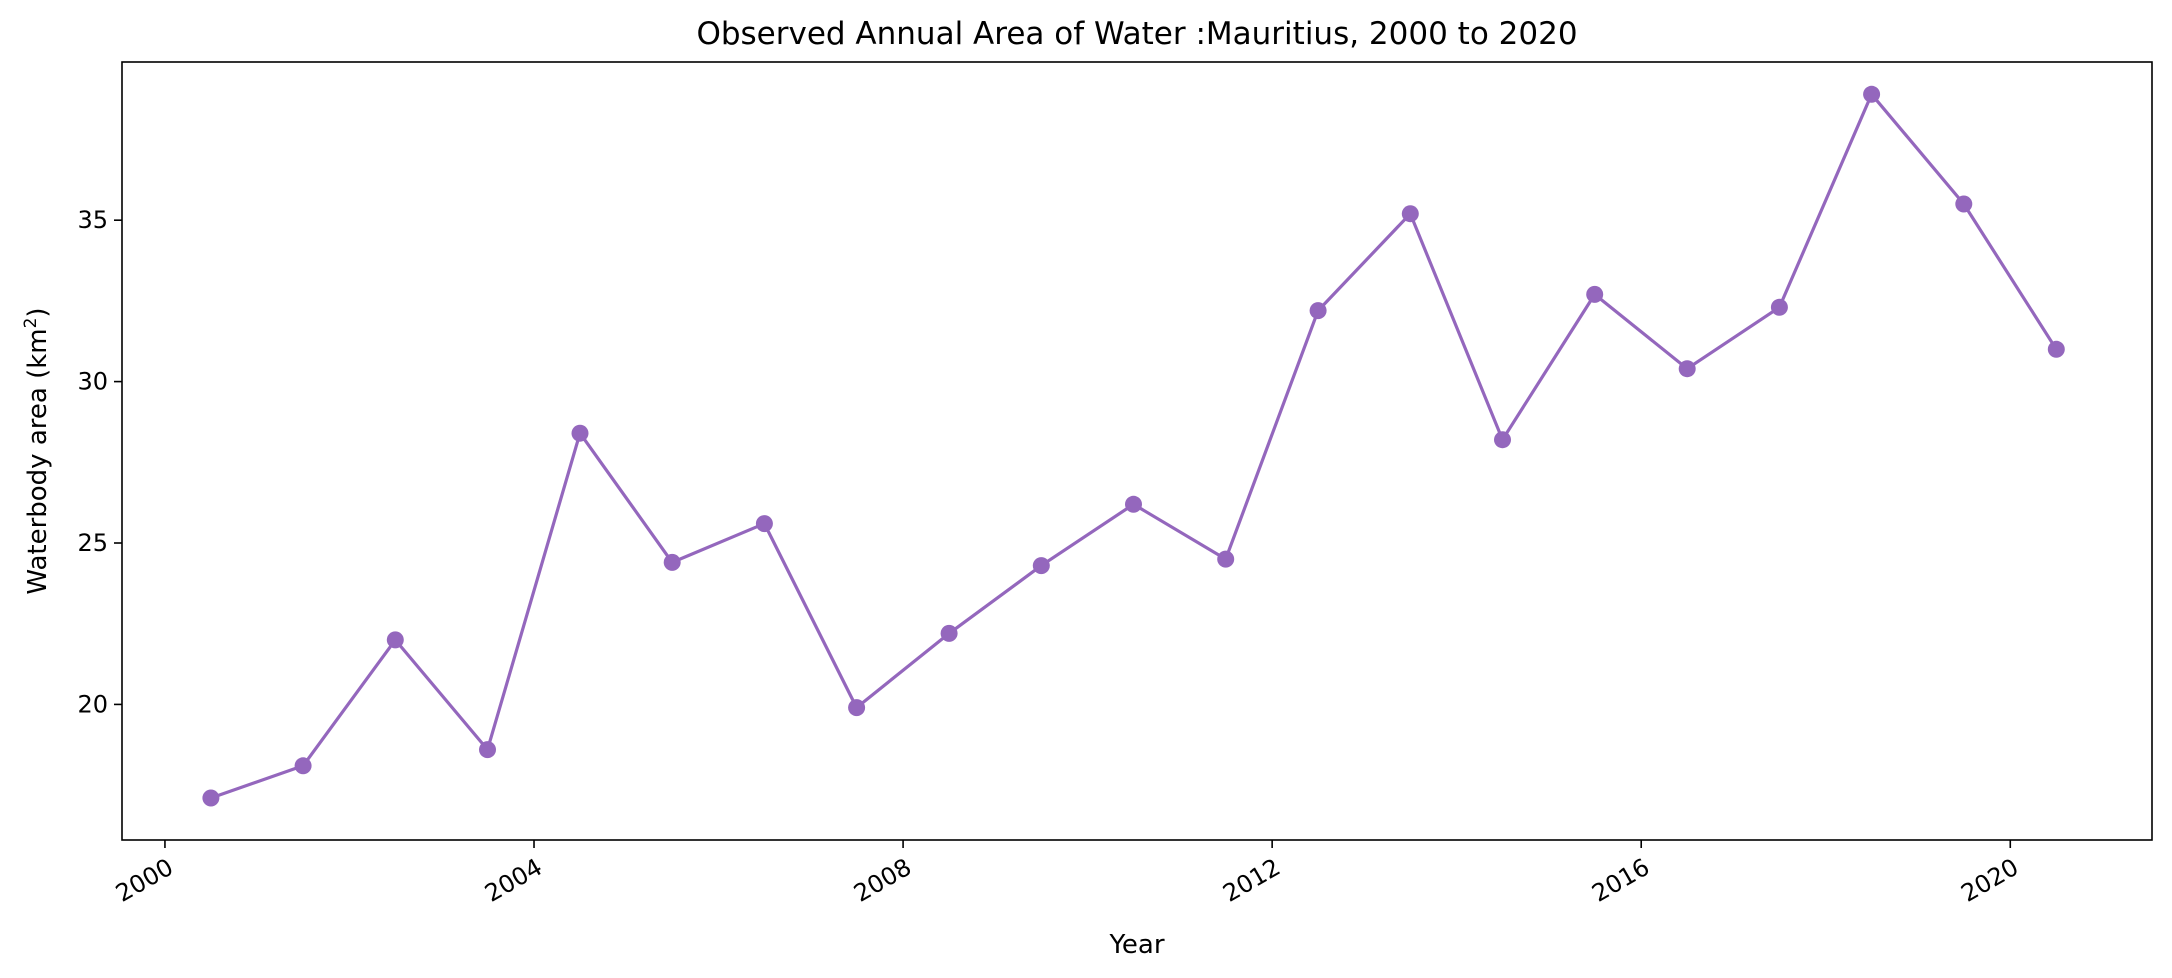 Image resolution: width=2172 pixels, height=978 pixels. I want to click on y-tick-label: 30, so click(92, 382).